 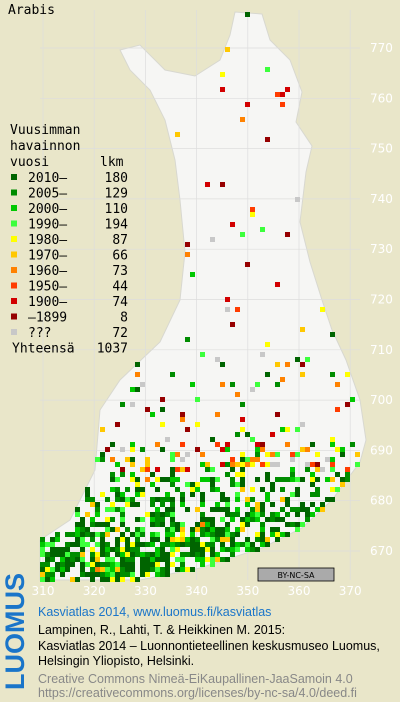 I want to click on legend-label: 1970–, so click(x=47, y=256).